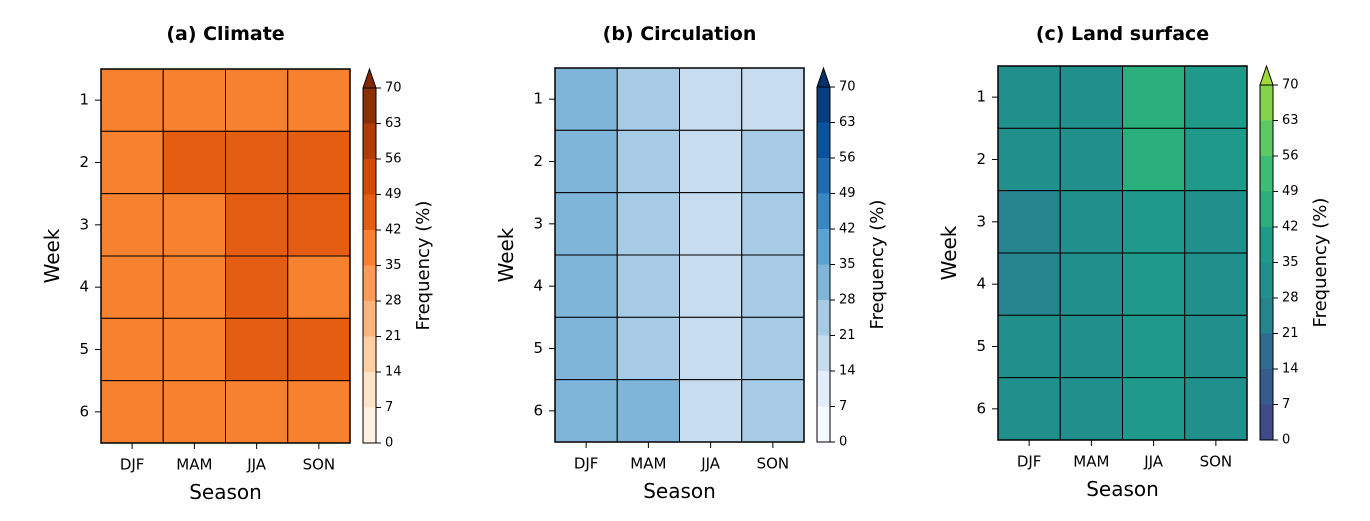 Image resolution: width=1370 pixels, height=521 pixels. What do you see at coordinates (843, 442) in the screenshot?
I see `colorbar-tick-label: 0` at bounding box center [843, 442].